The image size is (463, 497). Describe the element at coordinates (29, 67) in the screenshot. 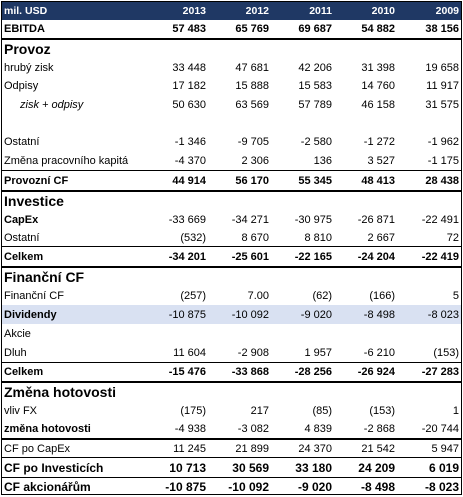

I see `row-label: hrubý zisk` at that location.